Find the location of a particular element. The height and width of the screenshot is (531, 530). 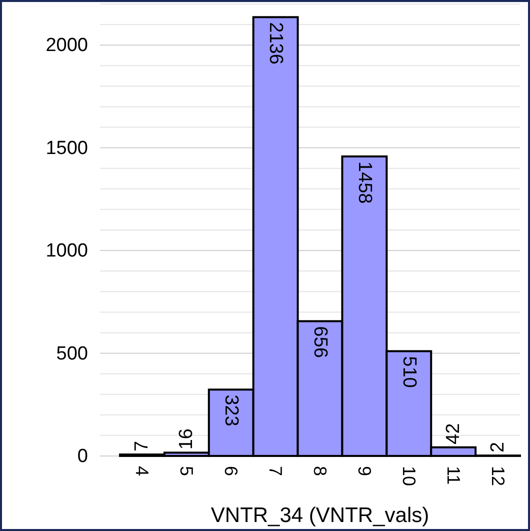

data-label: 2 is located at coordinates (497, 447).